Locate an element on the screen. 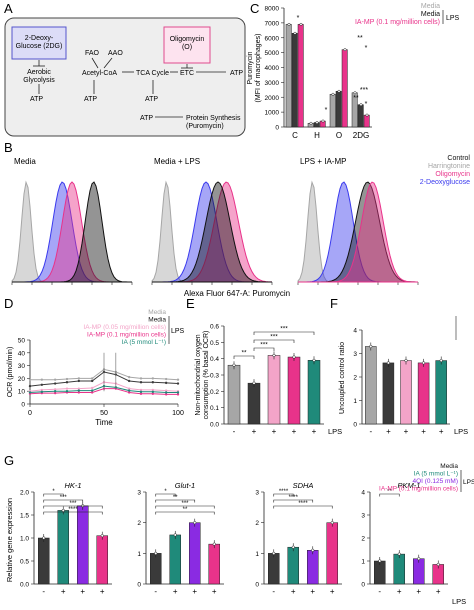 The height and width of the screenshot is (610, 474). atp-5-label: ATP is located at coordinates (146, 118).